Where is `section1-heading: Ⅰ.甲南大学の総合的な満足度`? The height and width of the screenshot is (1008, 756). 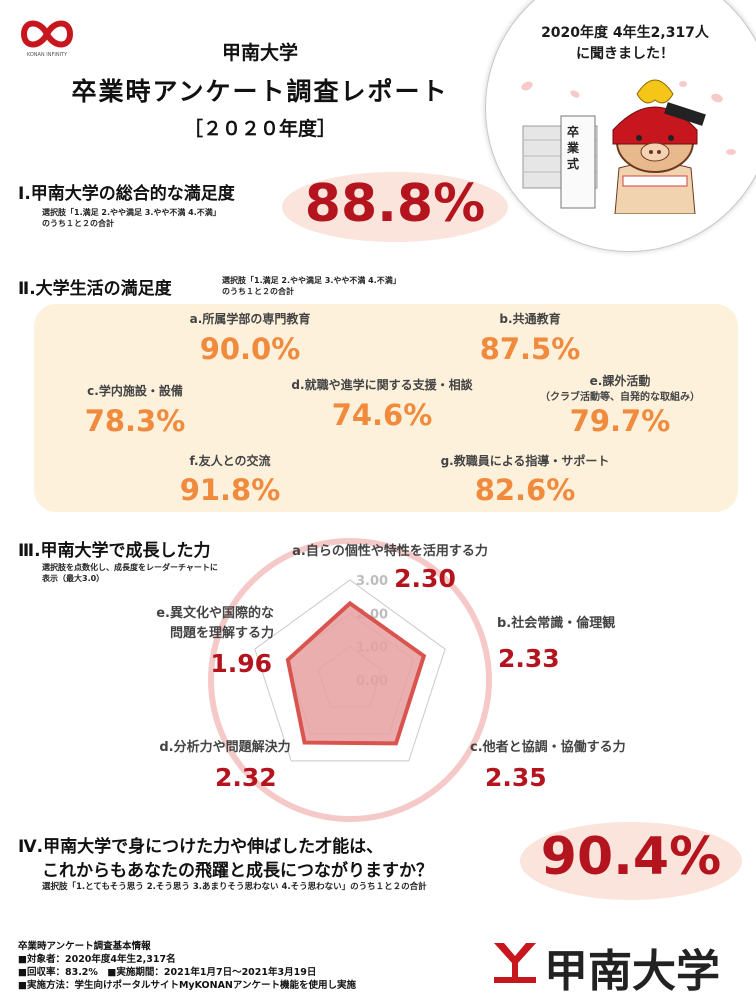
section1-heading: Ⅰ.甲南大学の総合的な満足度 is located at coordinates (126, 194).